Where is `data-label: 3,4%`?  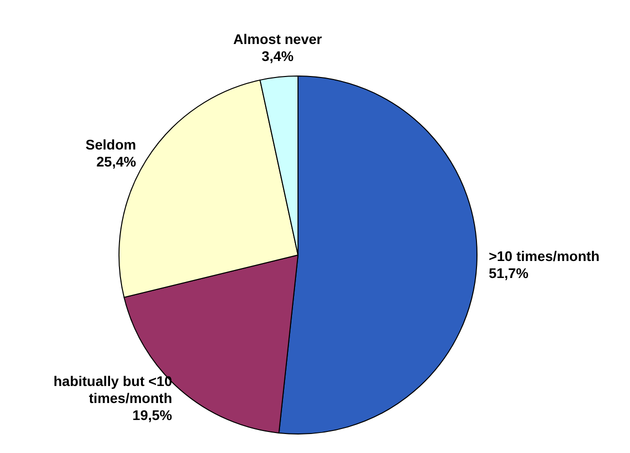 data-label: 3,4% is located at coordinates (278, 56).